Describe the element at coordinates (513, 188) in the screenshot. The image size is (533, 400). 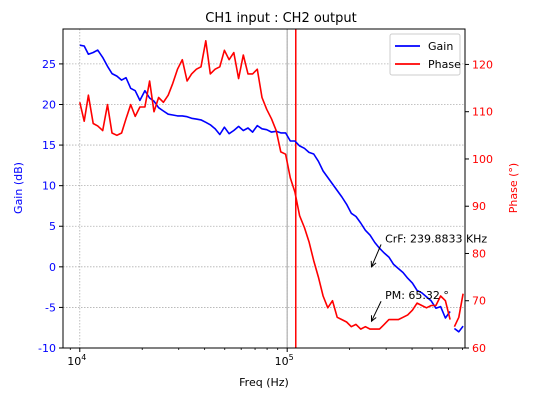
I see `y-right-axis-label: Phase (°)` at that location.